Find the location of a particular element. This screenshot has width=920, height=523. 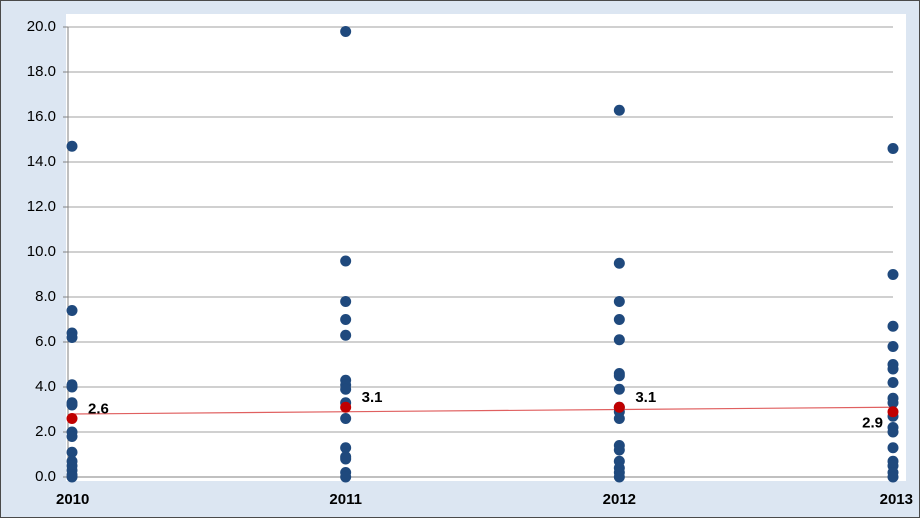

y-tick-label: 2.0 is located at coordinates (45, 431).